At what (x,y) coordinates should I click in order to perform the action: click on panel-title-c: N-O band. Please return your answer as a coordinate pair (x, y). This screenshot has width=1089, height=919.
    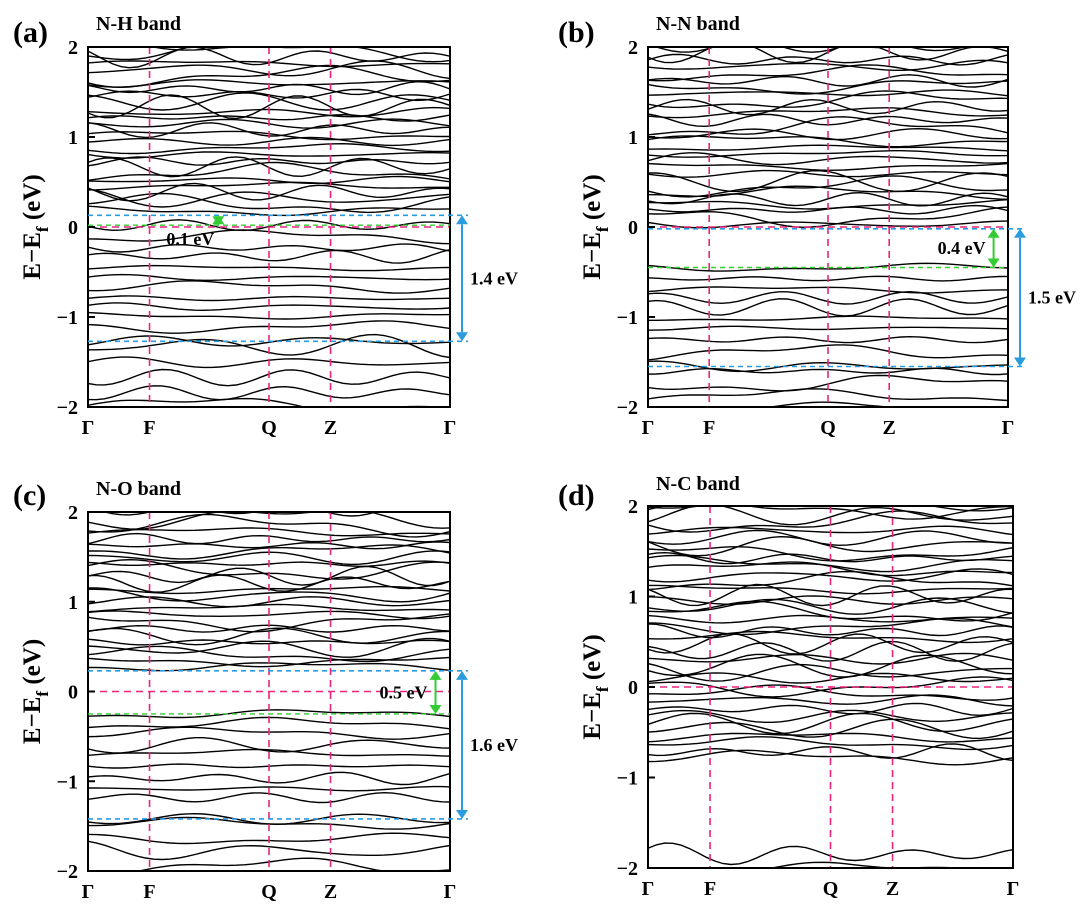
    Looking at the image, I should click on (138, 489).